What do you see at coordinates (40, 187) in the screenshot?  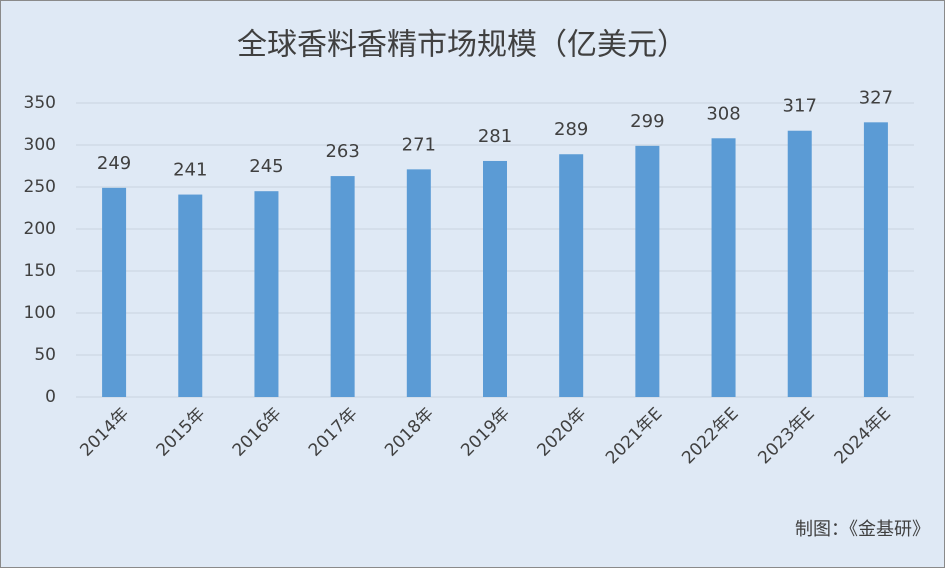 I see `y-tick-label: 250` at bounding box center [40, 187].